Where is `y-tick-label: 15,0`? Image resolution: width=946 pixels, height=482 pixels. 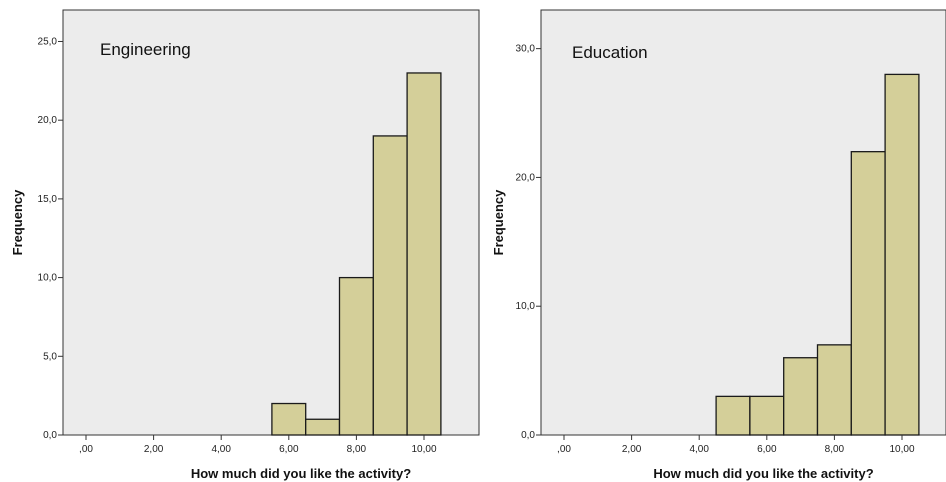 y-tick-label: 15,0 is located at coordinates (48, 199).